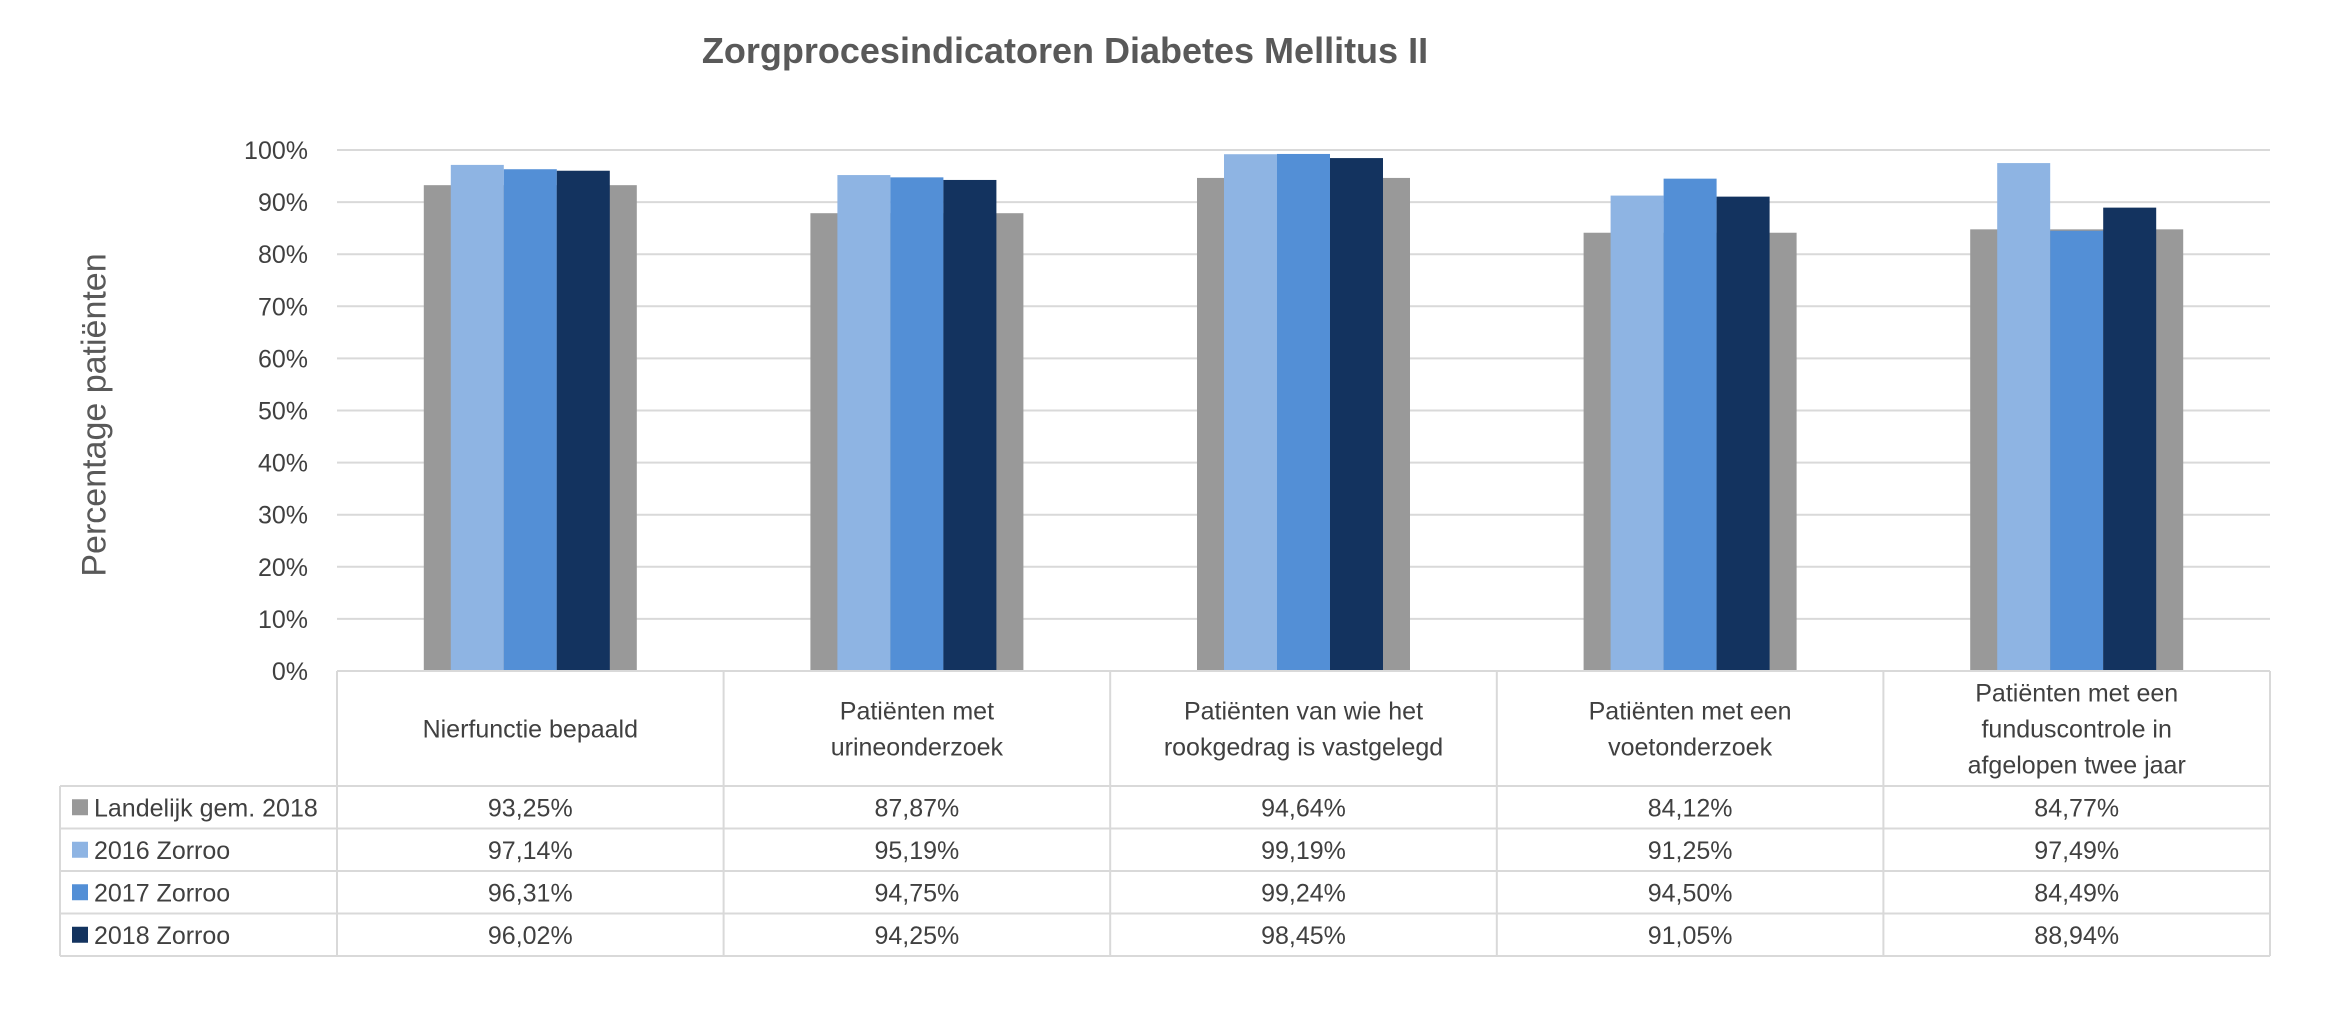 The width and height of the screenshot is (2333, 1029). Describe the element at coordinates (1303, 936) in the screenshot. I see `data-label: 98,45%` at that location.